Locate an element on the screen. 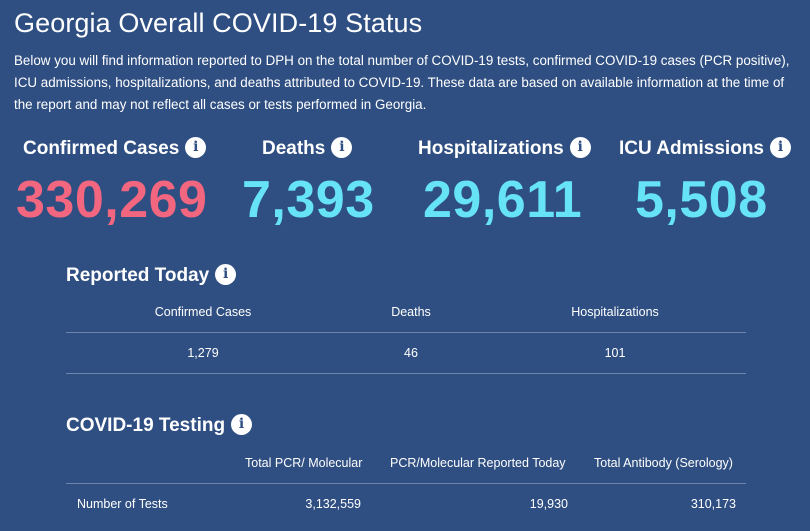 Image resolution: width=810 pixels, height=531 pixels. testing-heading: COVID-19 Testing i is located at coordinates (159, 425).